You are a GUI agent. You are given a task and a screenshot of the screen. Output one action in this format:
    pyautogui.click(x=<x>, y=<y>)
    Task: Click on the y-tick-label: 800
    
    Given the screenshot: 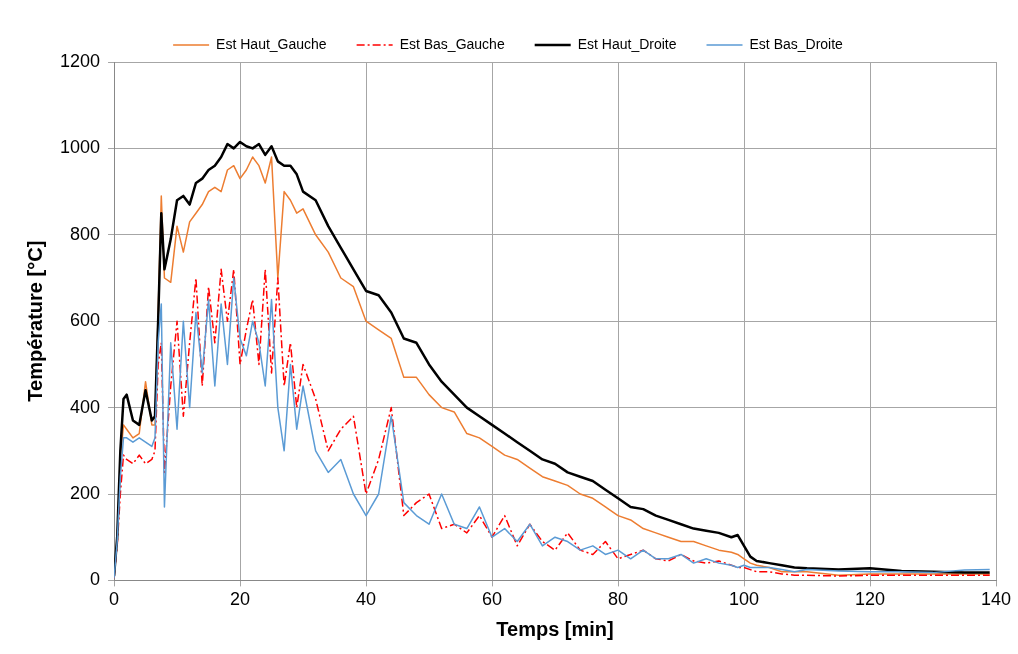 What is the action you would take?
    pyautogui.click(x=85, y=233)
    